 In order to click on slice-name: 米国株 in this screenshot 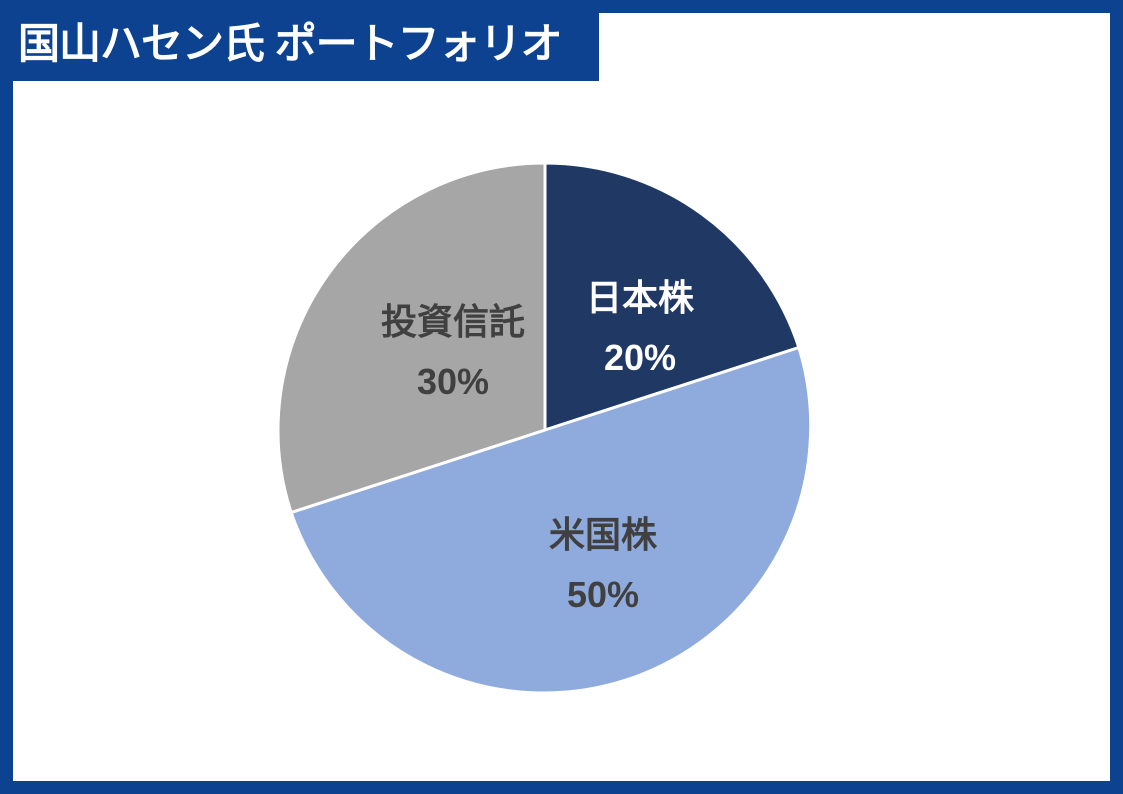, I will do `click(603, 534)`.